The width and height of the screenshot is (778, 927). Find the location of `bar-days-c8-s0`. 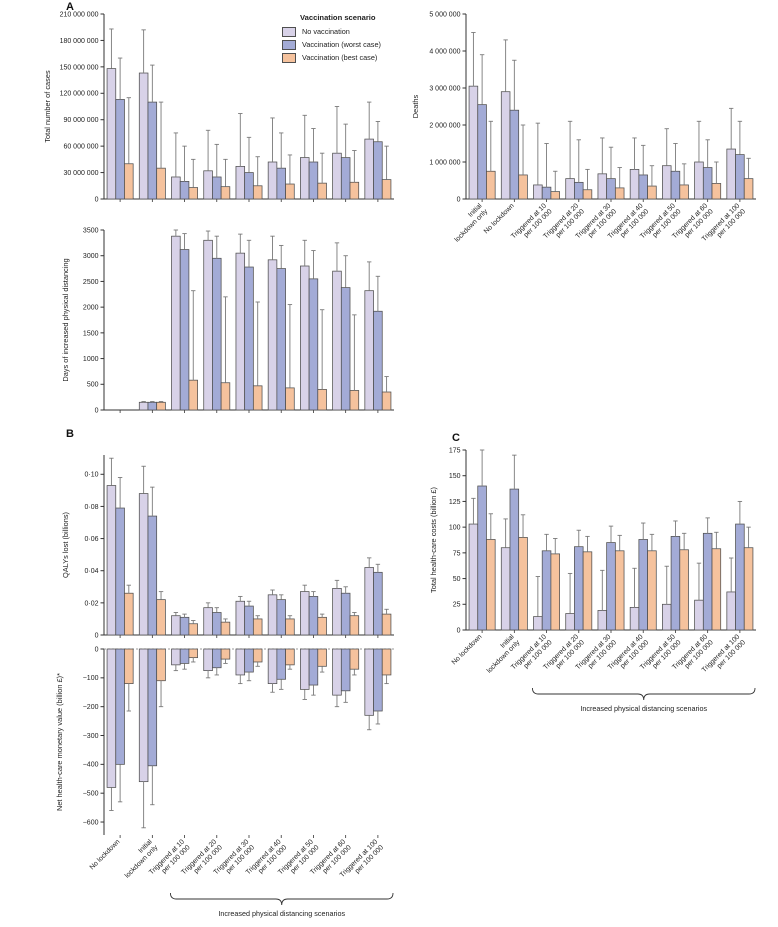

bar-days-c8-s0 is located at coordinates (369, 350).